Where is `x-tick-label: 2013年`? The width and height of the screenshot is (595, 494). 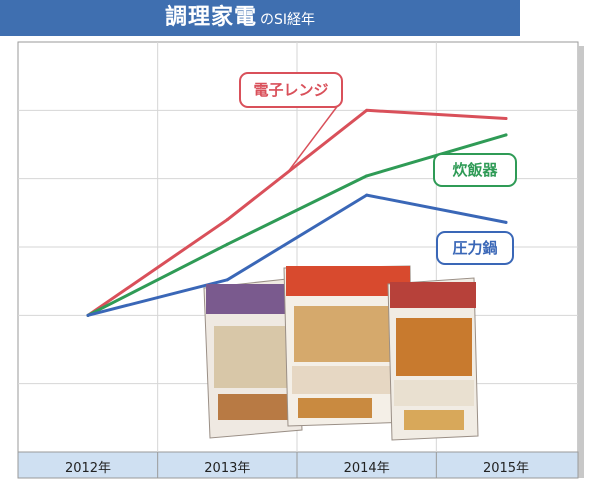
x-tick-label: 2013年 is located at coordinates (227, 468).